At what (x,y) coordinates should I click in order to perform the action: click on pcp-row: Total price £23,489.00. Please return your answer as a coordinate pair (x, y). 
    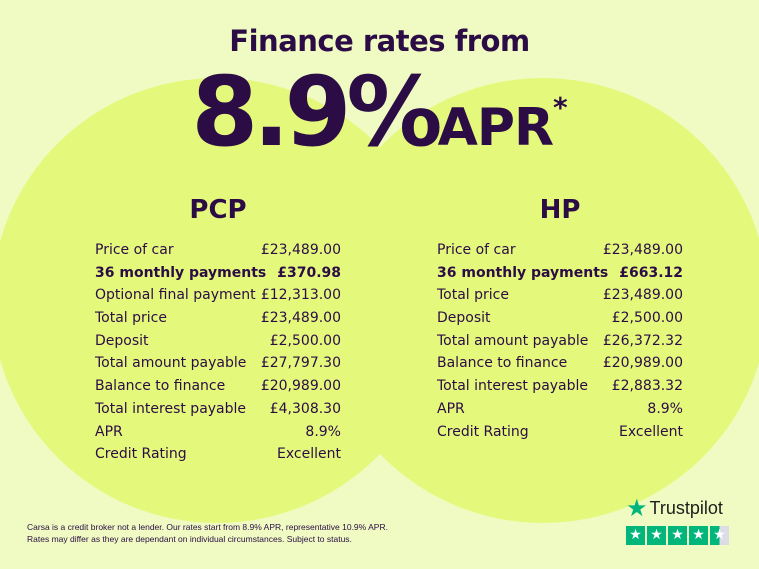
    Looking at the image, I should click on (218, 318).